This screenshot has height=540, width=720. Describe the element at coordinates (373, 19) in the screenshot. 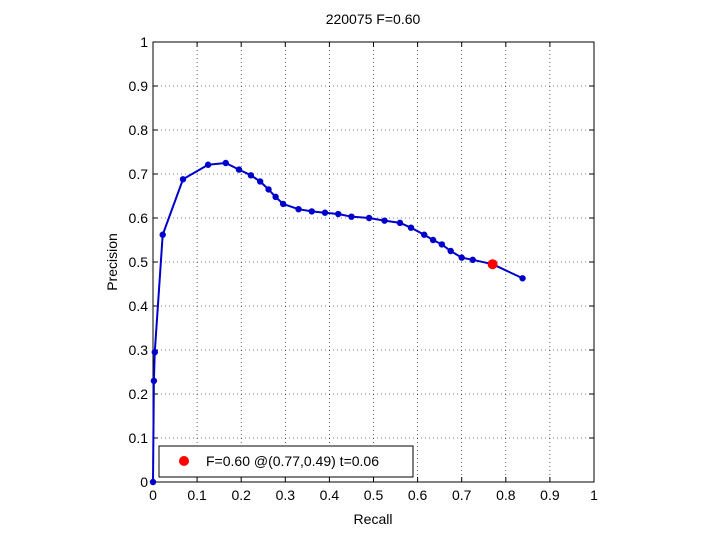

I see `chart-title: 220075 F=0.60` at that location.